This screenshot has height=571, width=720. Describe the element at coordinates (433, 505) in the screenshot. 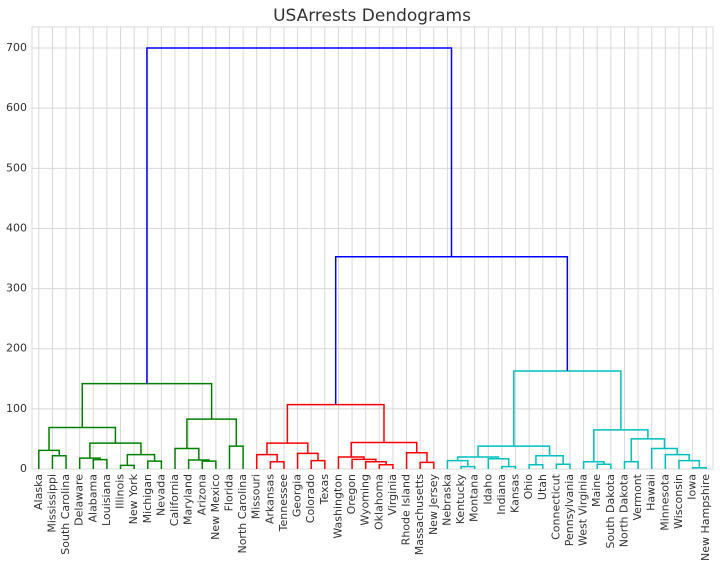

I see `leaf-label: New Jersey` at that location.